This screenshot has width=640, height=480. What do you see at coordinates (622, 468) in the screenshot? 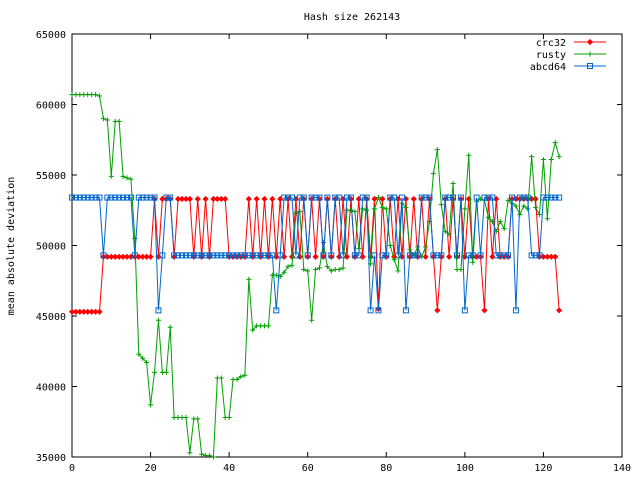
I see `x-tick-label: 140` at bounding box center [622, 468].